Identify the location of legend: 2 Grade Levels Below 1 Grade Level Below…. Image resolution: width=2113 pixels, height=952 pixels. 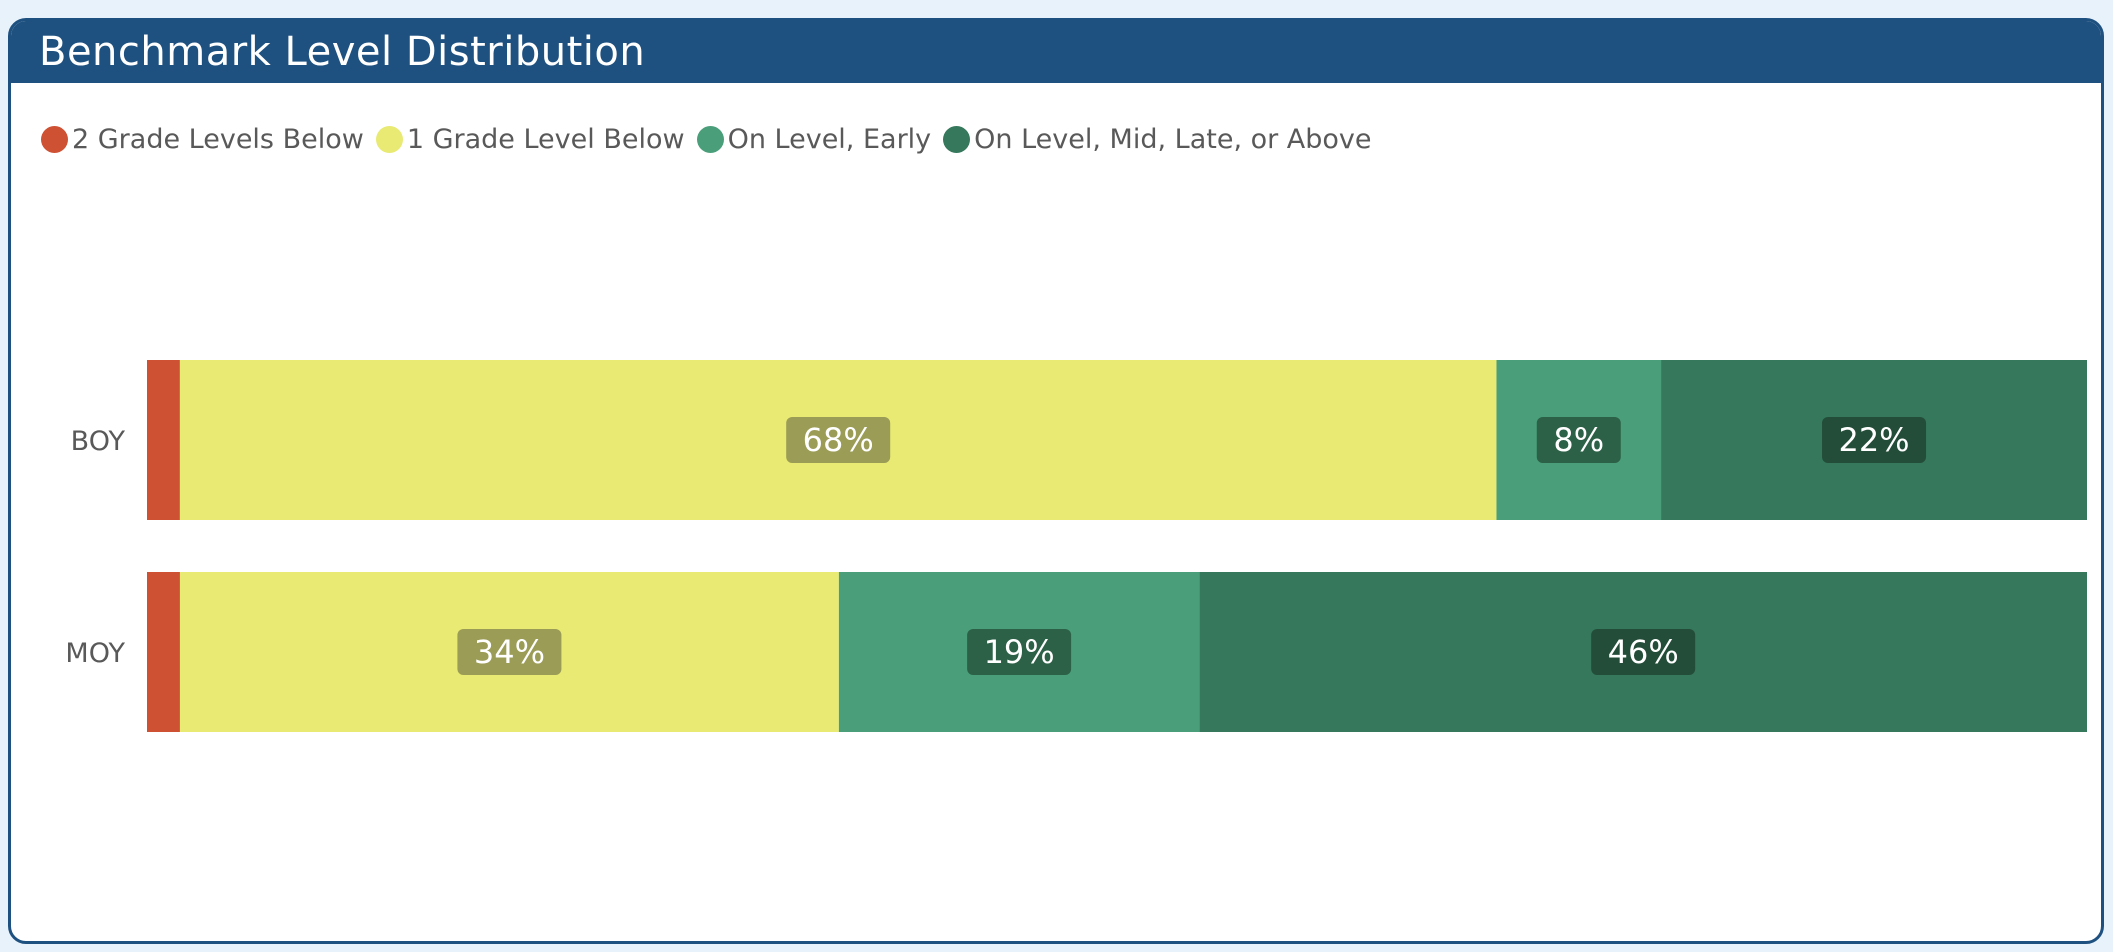
(712, 139).